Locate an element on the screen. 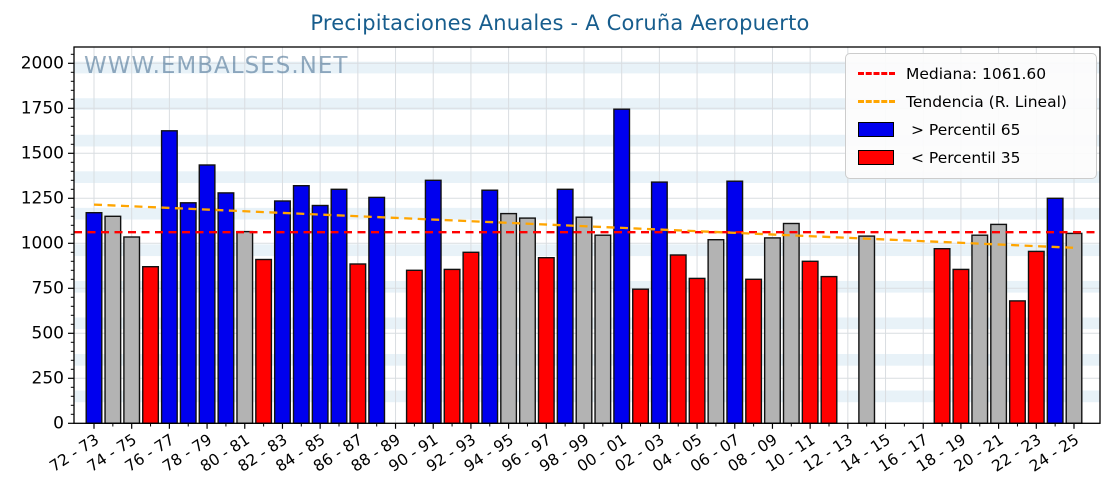 The height and width of the screenshot is (500, 1120). bar-2009 is located at coordinates (791, 323).